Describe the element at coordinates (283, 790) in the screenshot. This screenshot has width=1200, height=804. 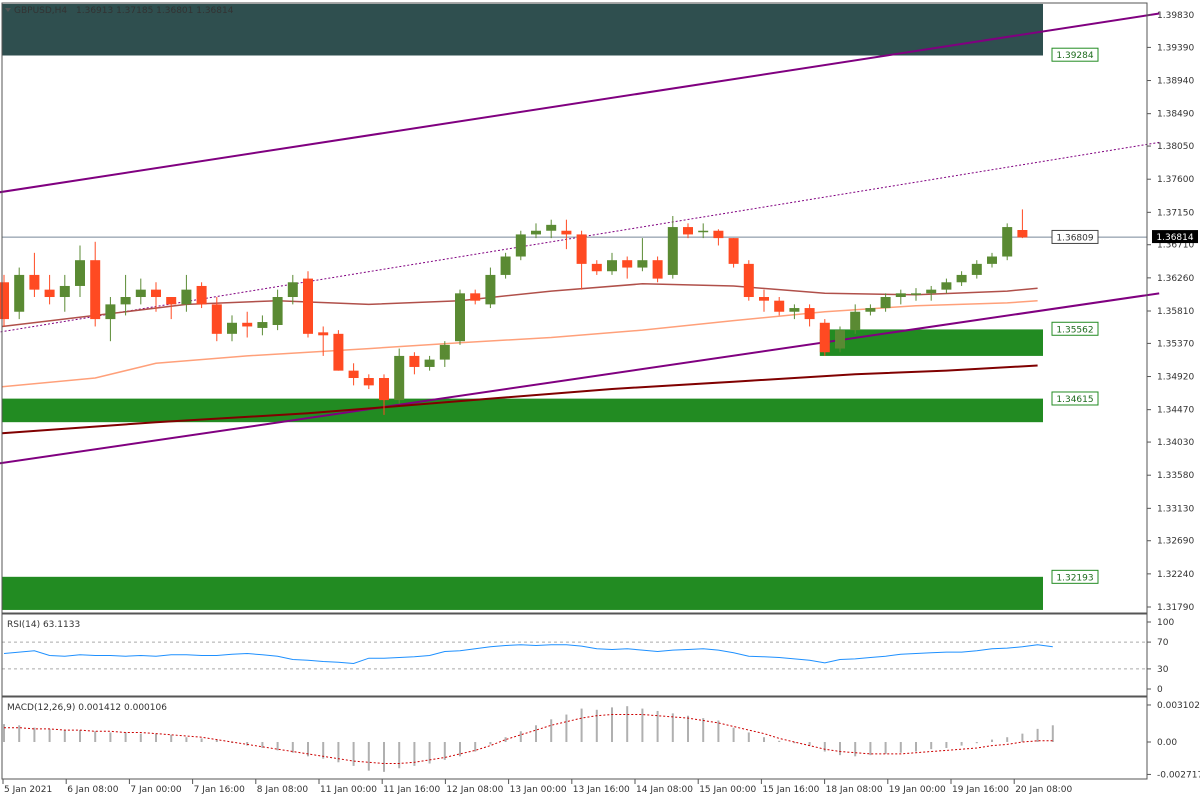
I see `time-tick-label: 8 Jan 08:00` at that location.